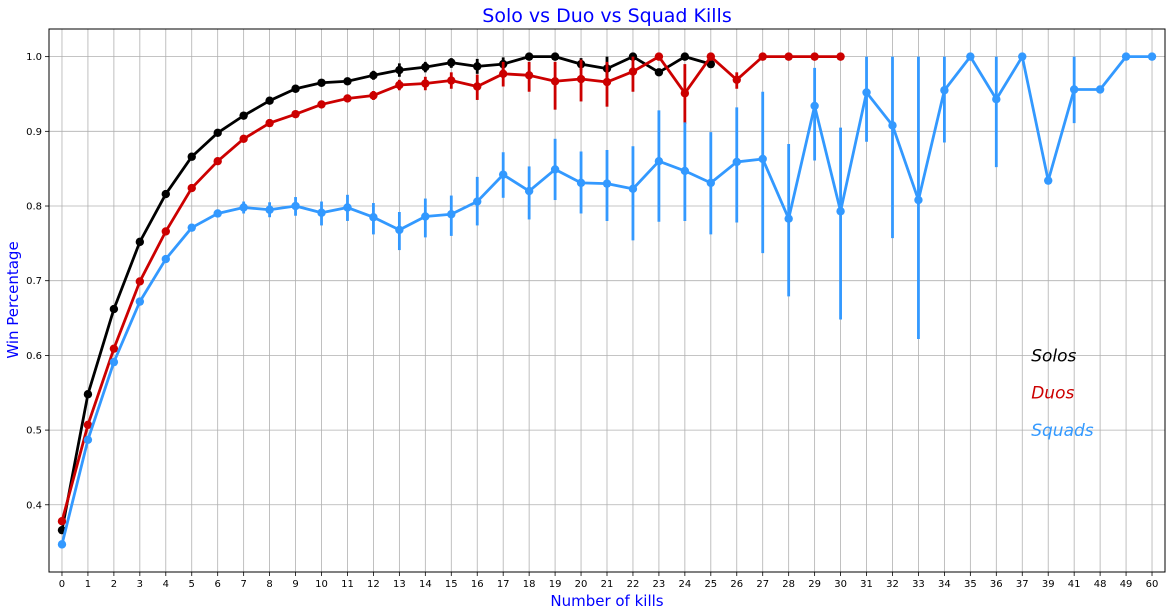 The height and width of the screenshot is (615, 1175). Describe the element at coordinates (529, 584) in the screenshot. I see `x-tick-label: 18` at that location.